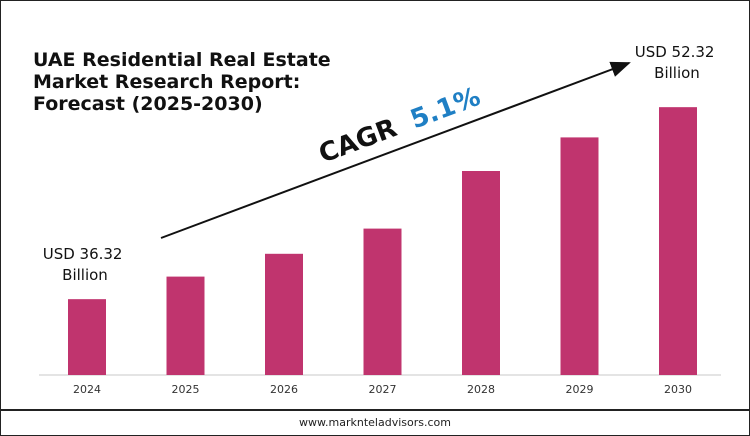  What do you see at coordinates (481, 273) in the screenshot?
I see `bar-2028` at bounding box center [481, 273].